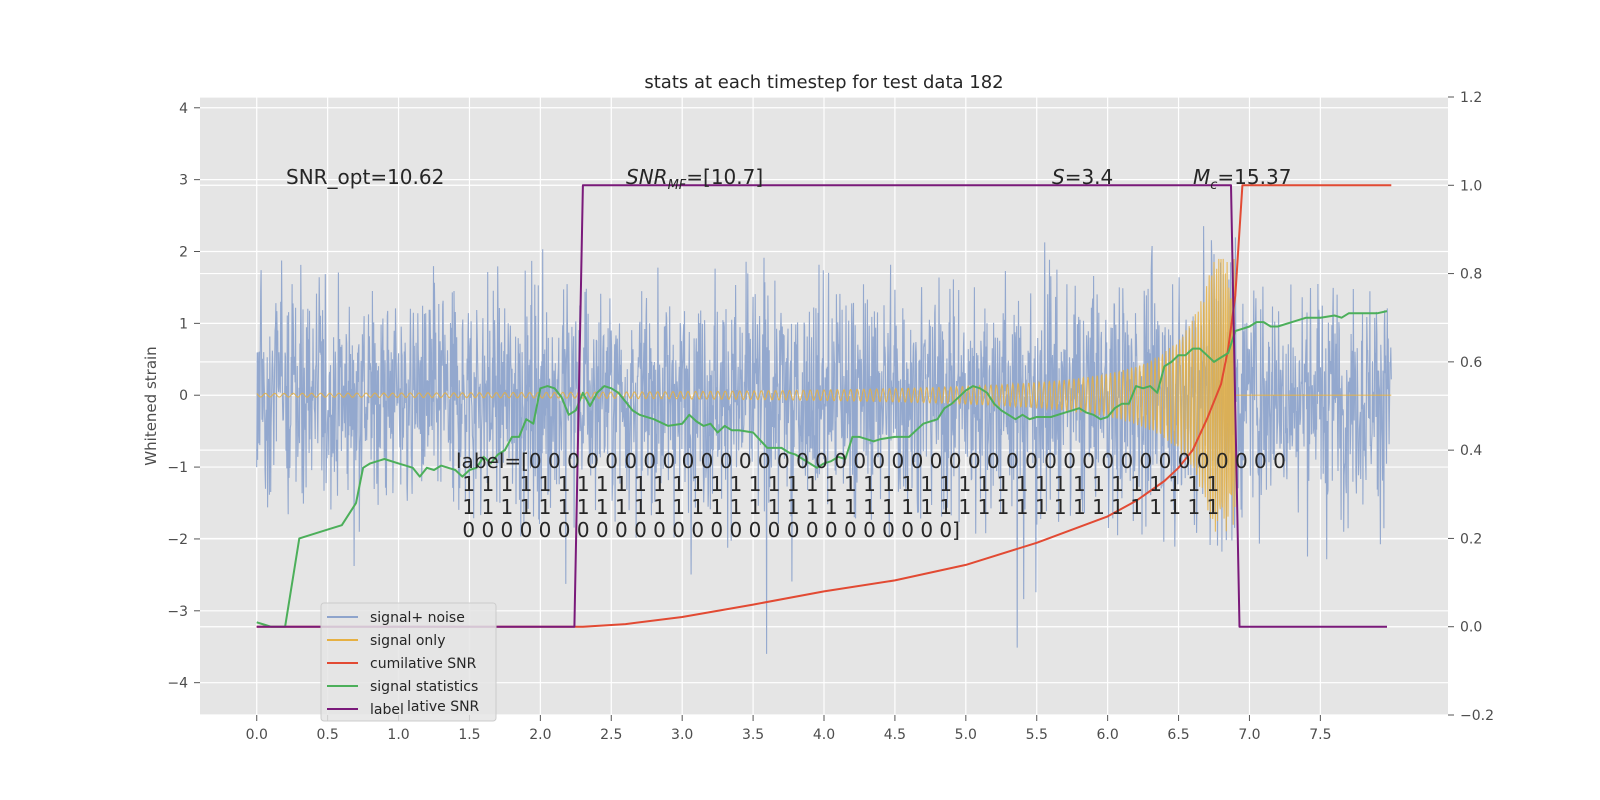  What do you see at coordinates (417, 618) in the screenshot?
I see `legend-label: signal+ noise` at bounding box center [417, 618].